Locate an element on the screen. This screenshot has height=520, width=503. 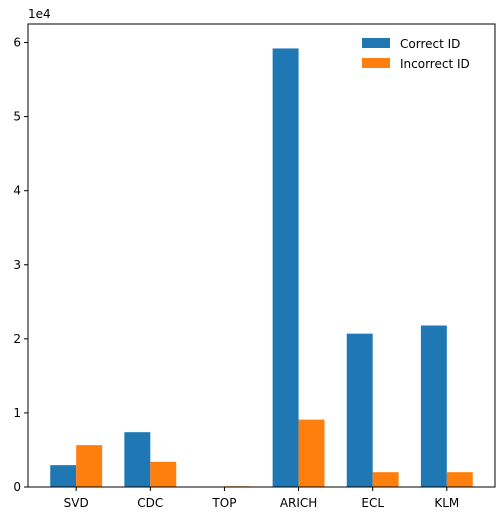
y-tick-label: 4 is located at coordinates (17, 191).